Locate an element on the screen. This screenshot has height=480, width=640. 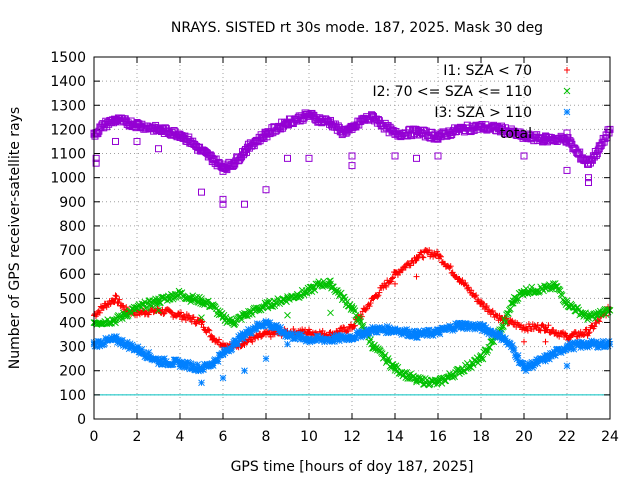
y-tick-label: 700 is located at coordinates (72, 251).